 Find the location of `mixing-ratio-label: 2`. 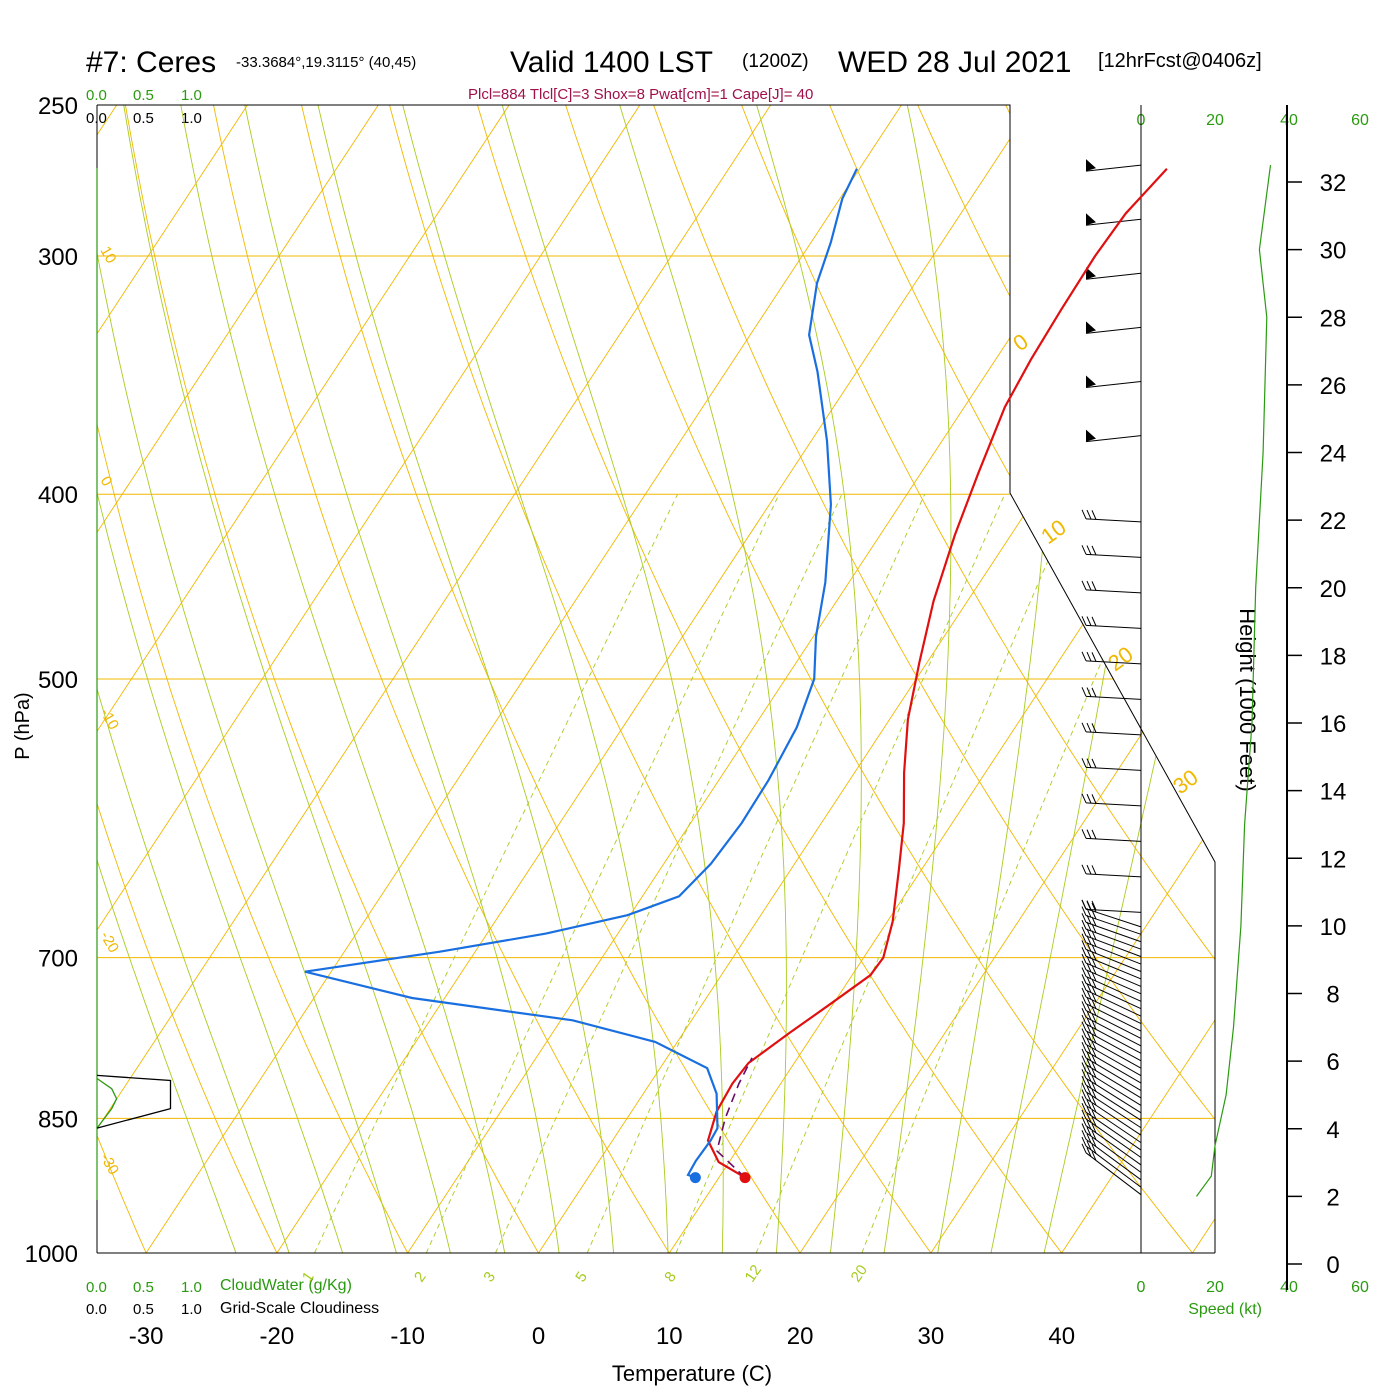

mixing-ratio-label: 2 is located at coordinates (420, 1277).